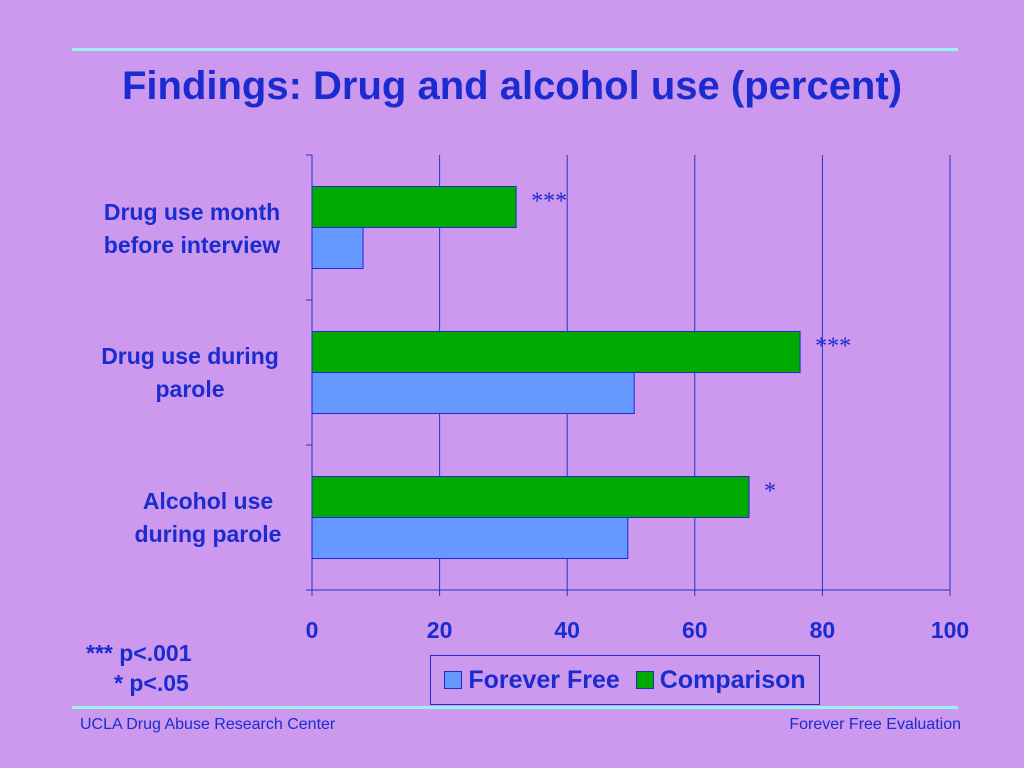  What do you see at coordinates (208, 724) in the screenshot?
I see `footer-left: UCLA Drug Abuse Research Center` at bounding box center [208, 724].